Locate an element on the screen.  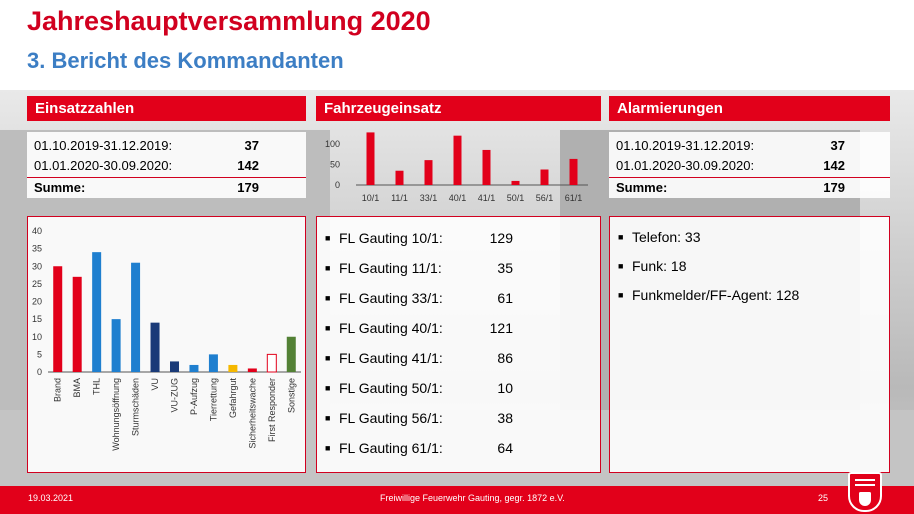
vehicle-count: 38 is located at coordinates (505, 418).